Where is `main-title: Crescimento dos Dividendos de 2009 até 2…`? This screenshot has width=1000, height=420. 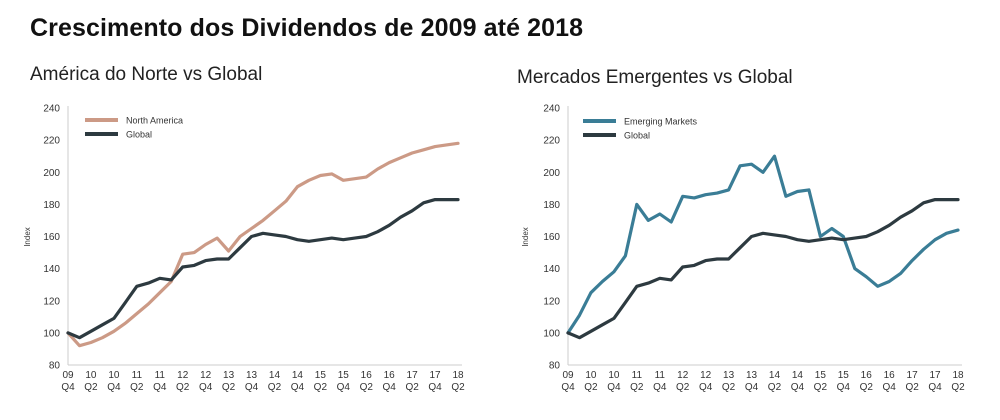 main-title: Crescimento dos Dividendos de 2009 até 2… is located at coordinates (307, 28).